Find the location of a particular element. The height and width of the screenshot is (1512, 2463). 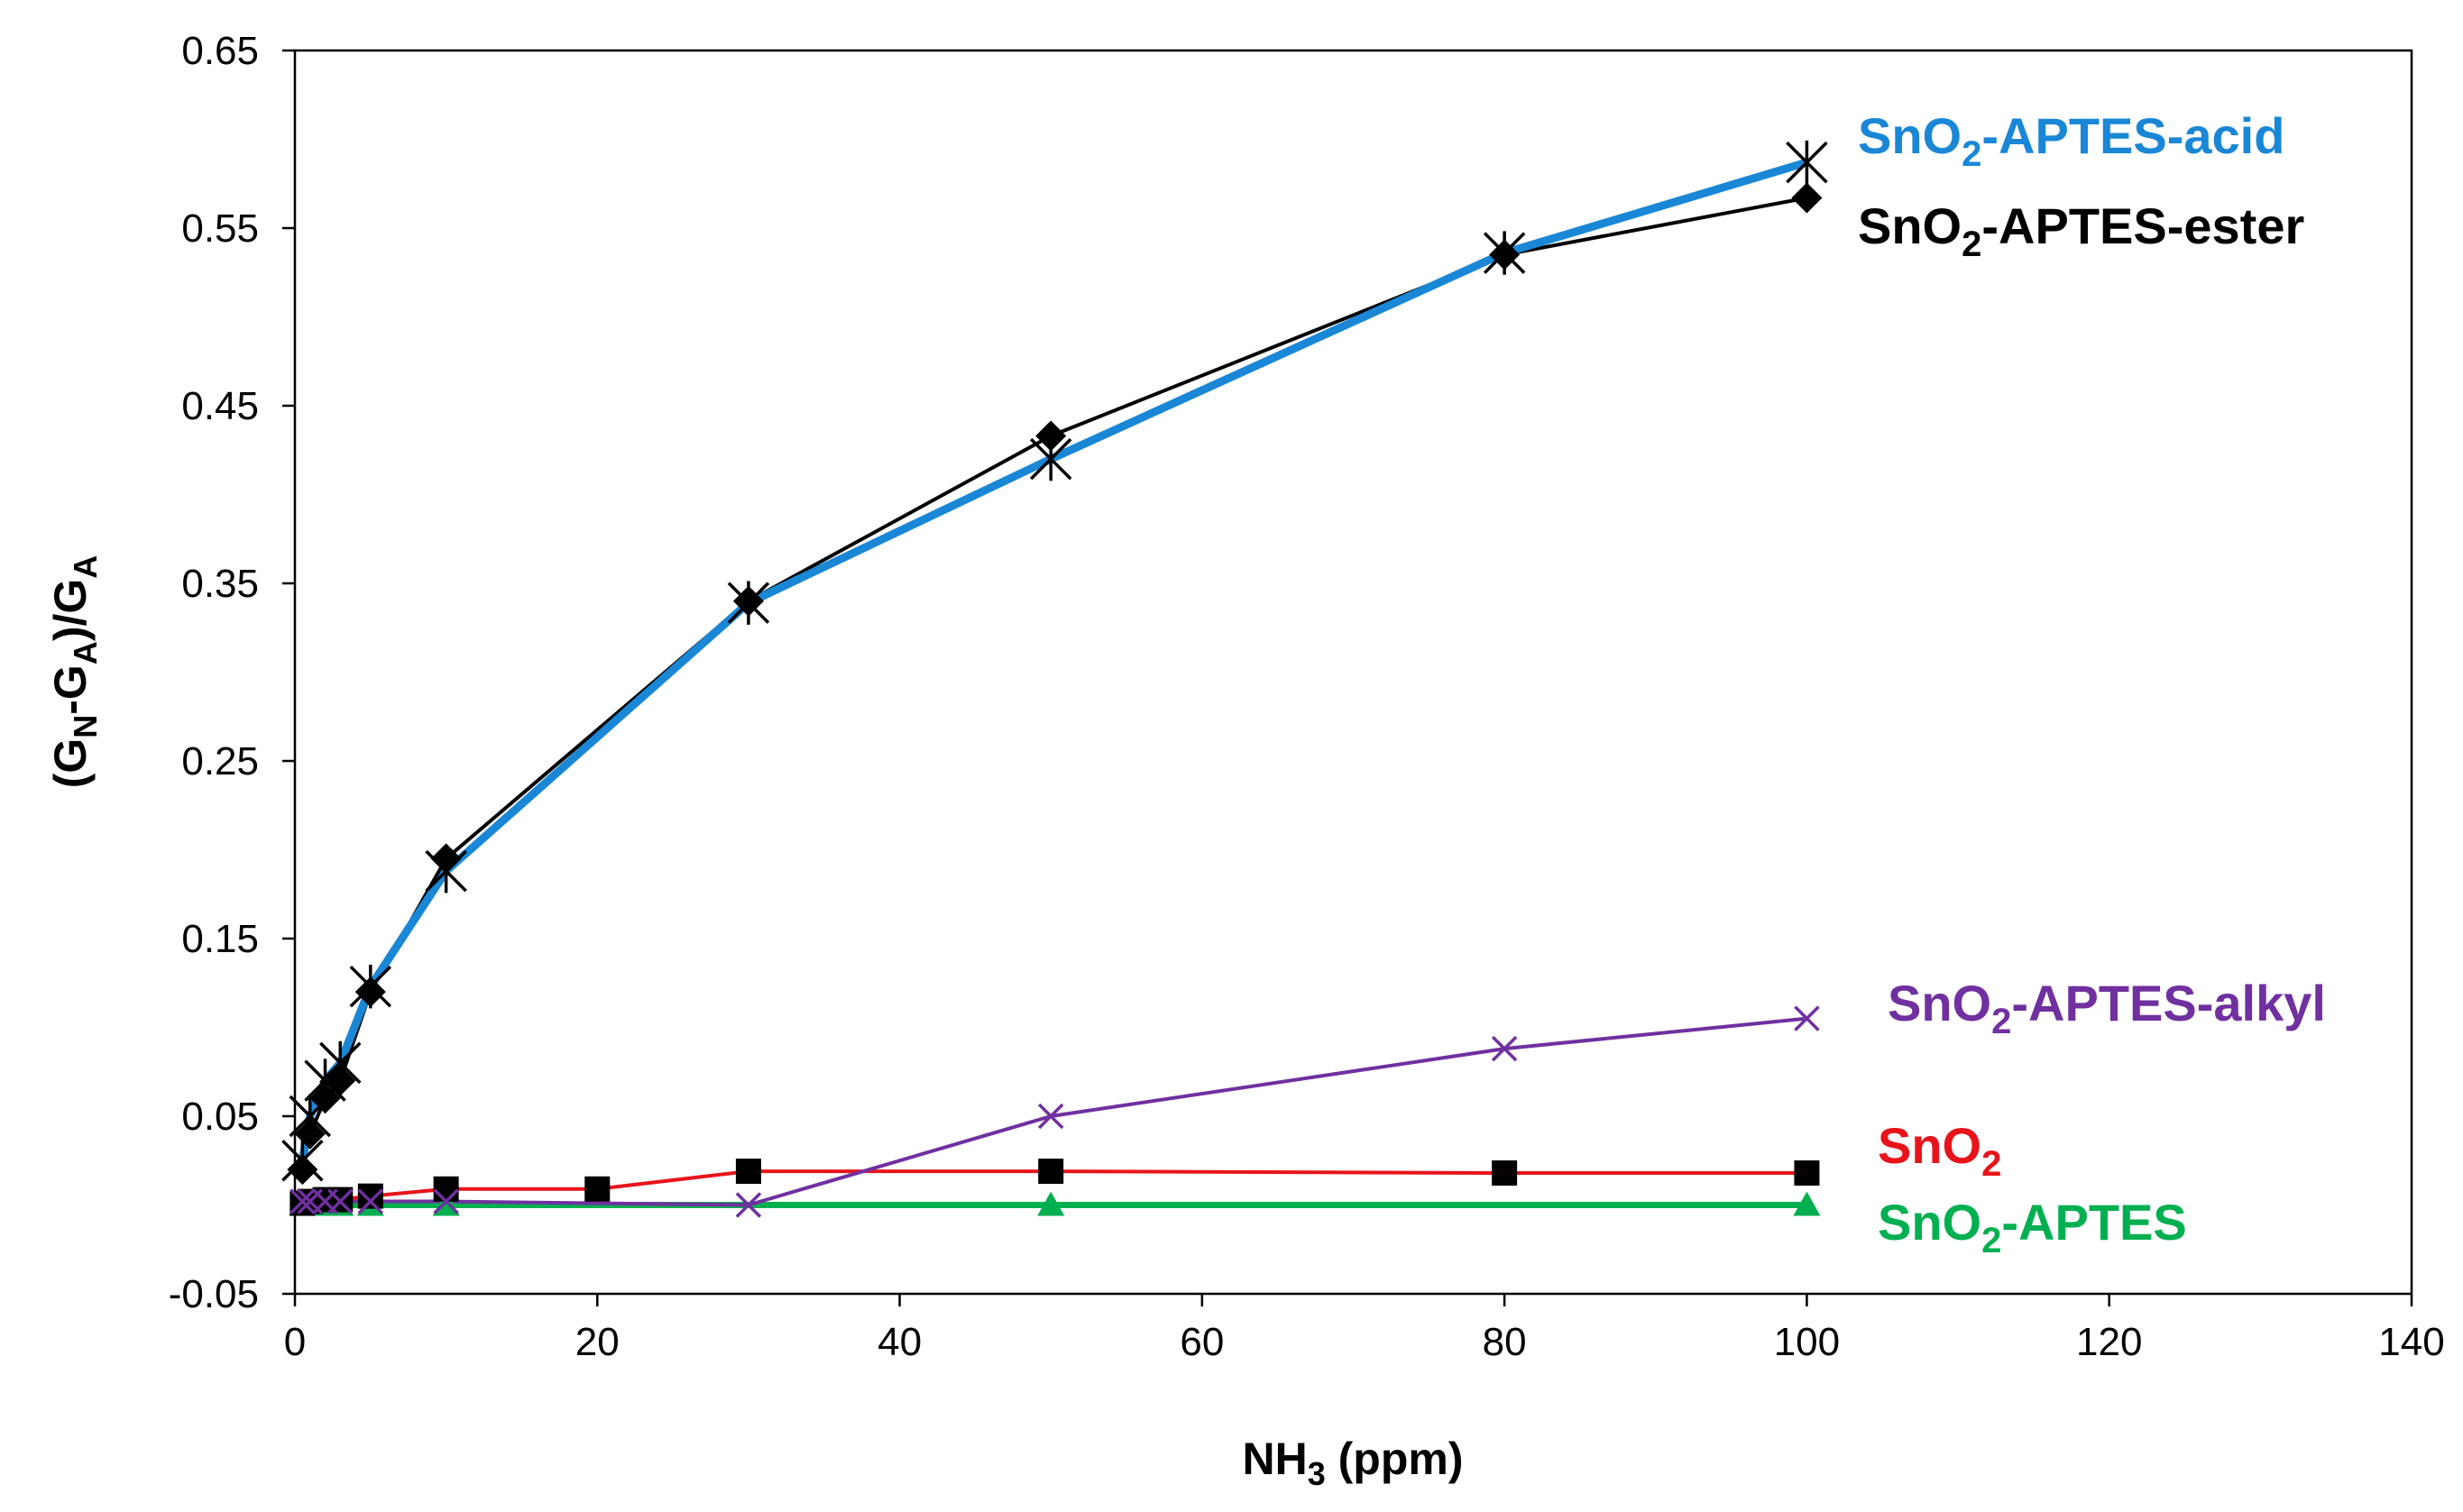

y-tick-label: 0.15 is located at coordinates (220, 939).